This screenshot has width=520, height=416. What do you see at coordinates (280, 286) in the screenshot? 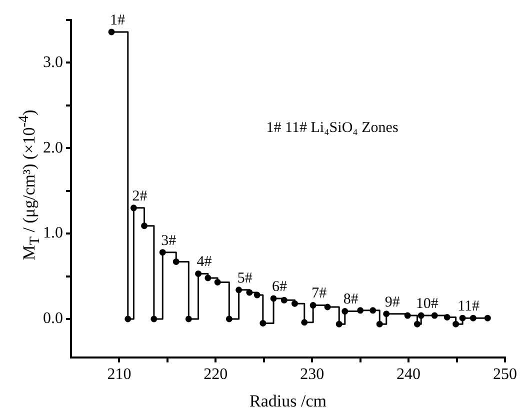
I see `annotation: 6#` at bounding box center [280, 286].